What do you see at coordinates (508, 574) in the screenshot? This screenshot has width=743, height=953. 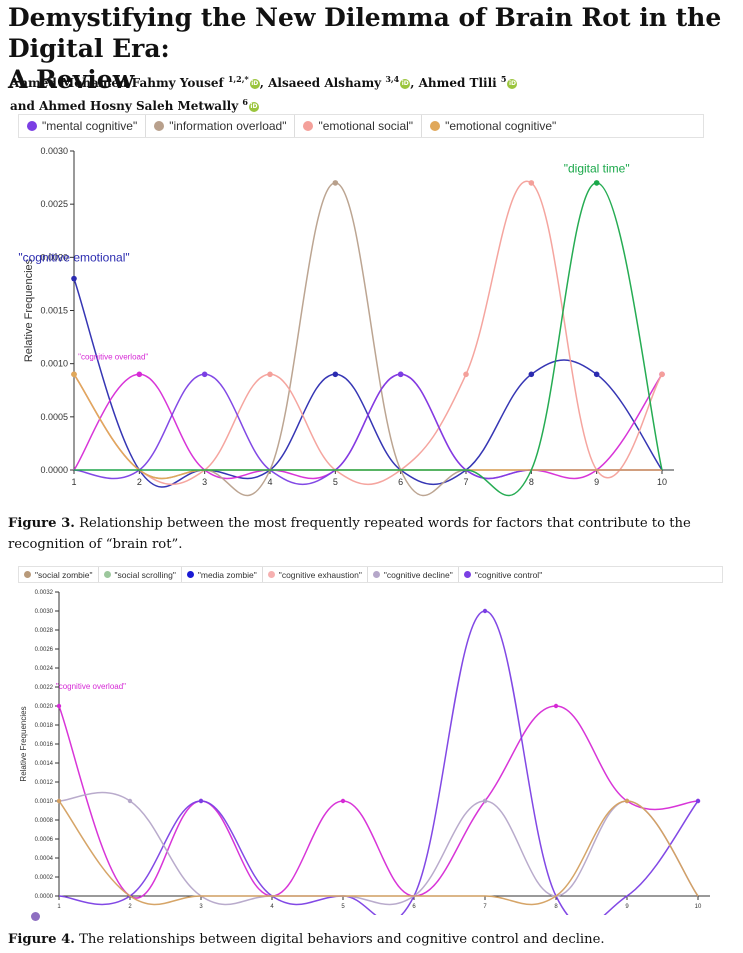 I see `legend-label: "cognitive control"` at bounding box center [508, 574].